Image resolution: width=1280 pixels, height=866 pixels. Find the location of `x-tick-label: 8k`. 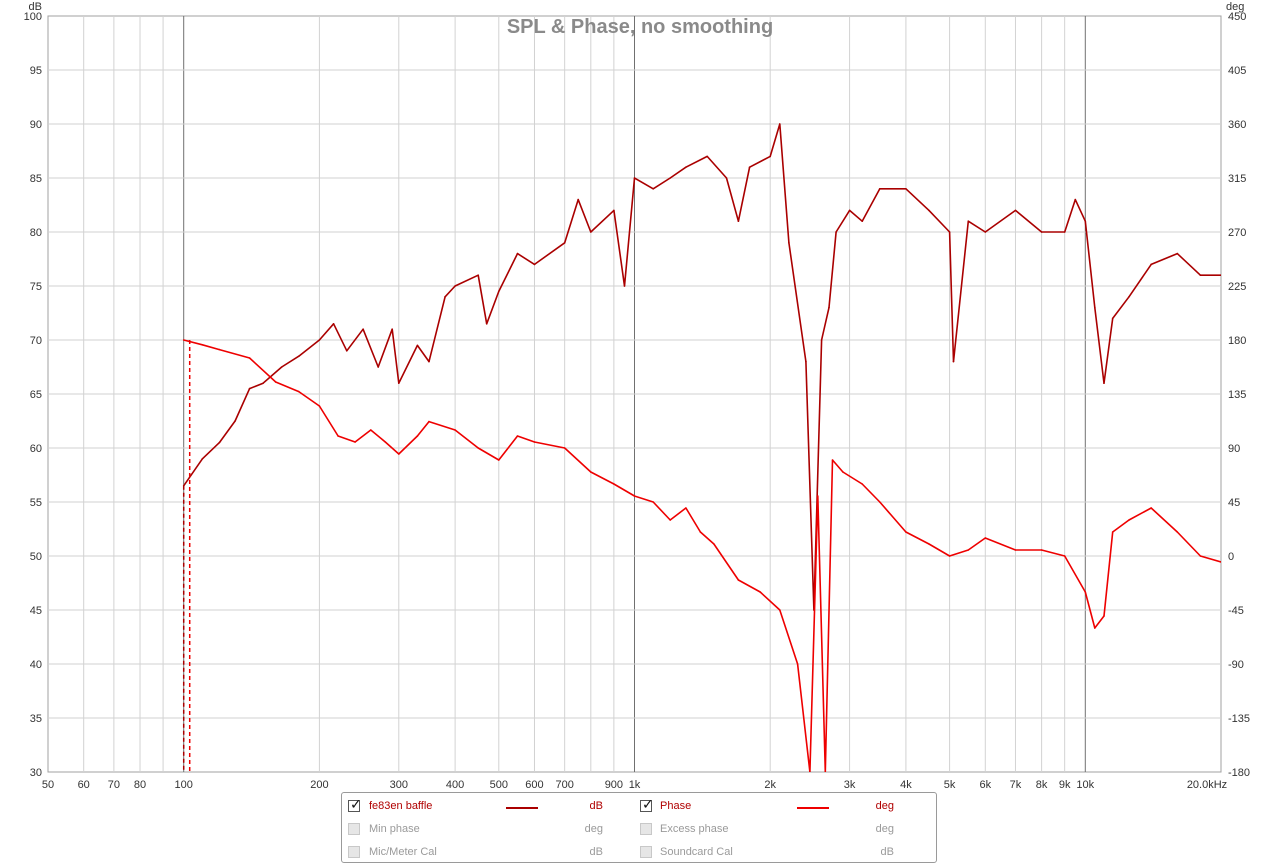

x-tick-label: 8k is located at coordinates (1042, 784).